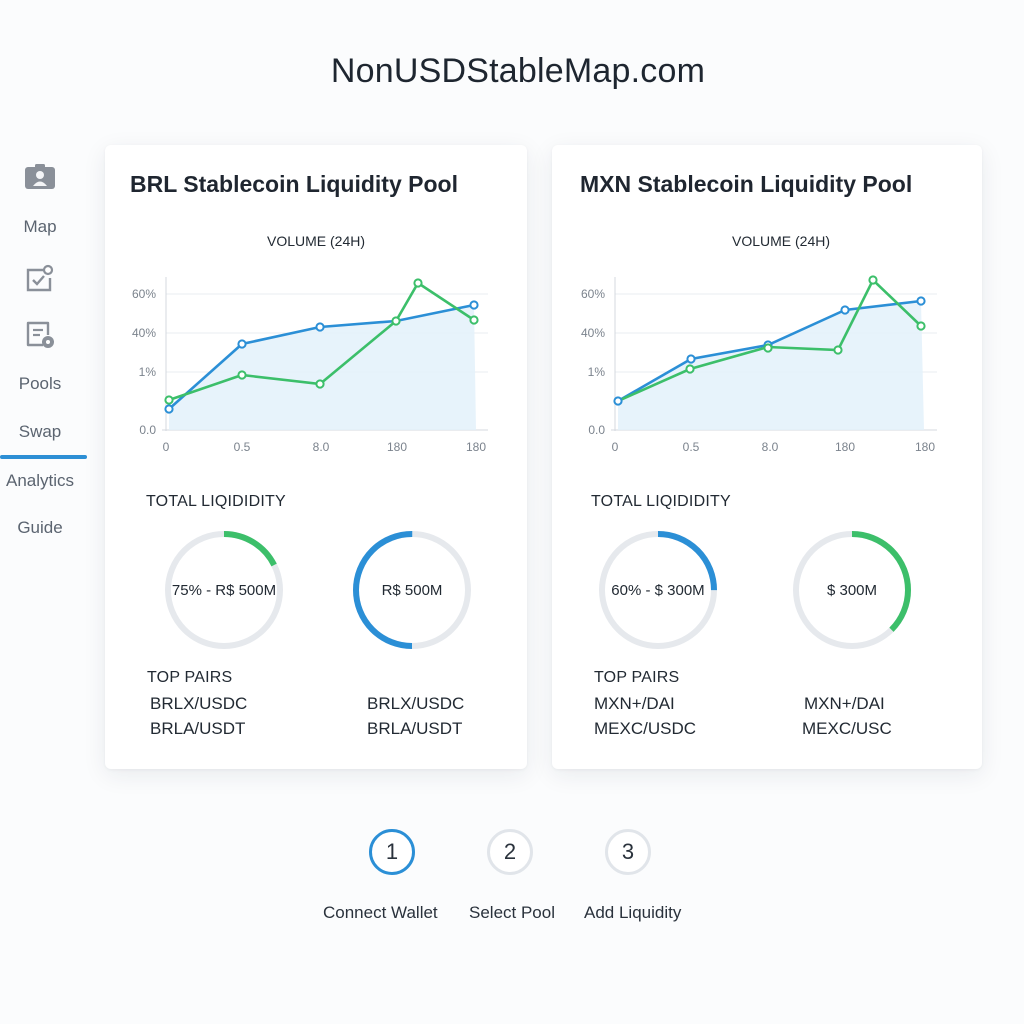 This screenshot has width=1024, height=1024. What do you see at coordinates (633, 912) in the screenshot?
I see `step-label-add-liquidity: Add Liquidity` at bounding box center [633, 912].